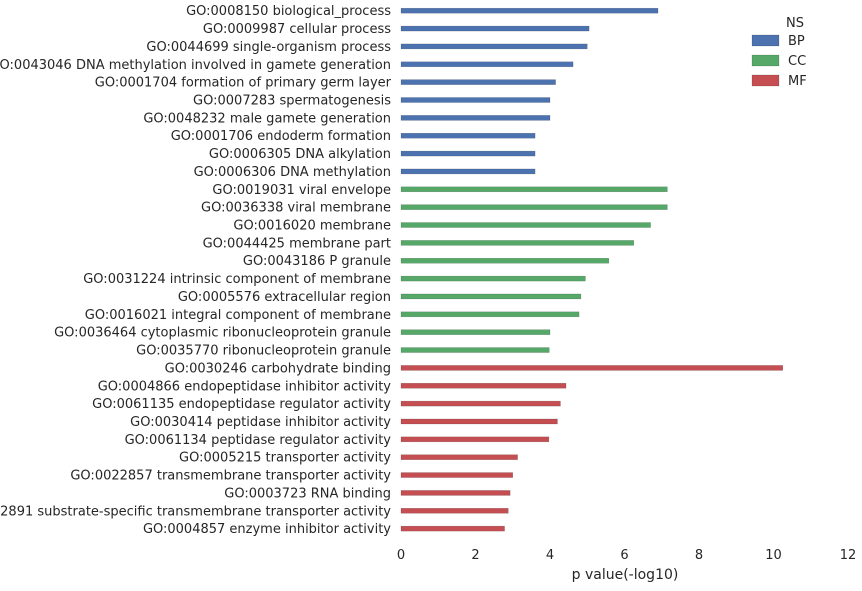 The width and height of the screenshot is (862, 591). What do you see at coordinates (795, 23) in the screenshot?
I see `legend-title: NS` at bounding box center [795, 23].